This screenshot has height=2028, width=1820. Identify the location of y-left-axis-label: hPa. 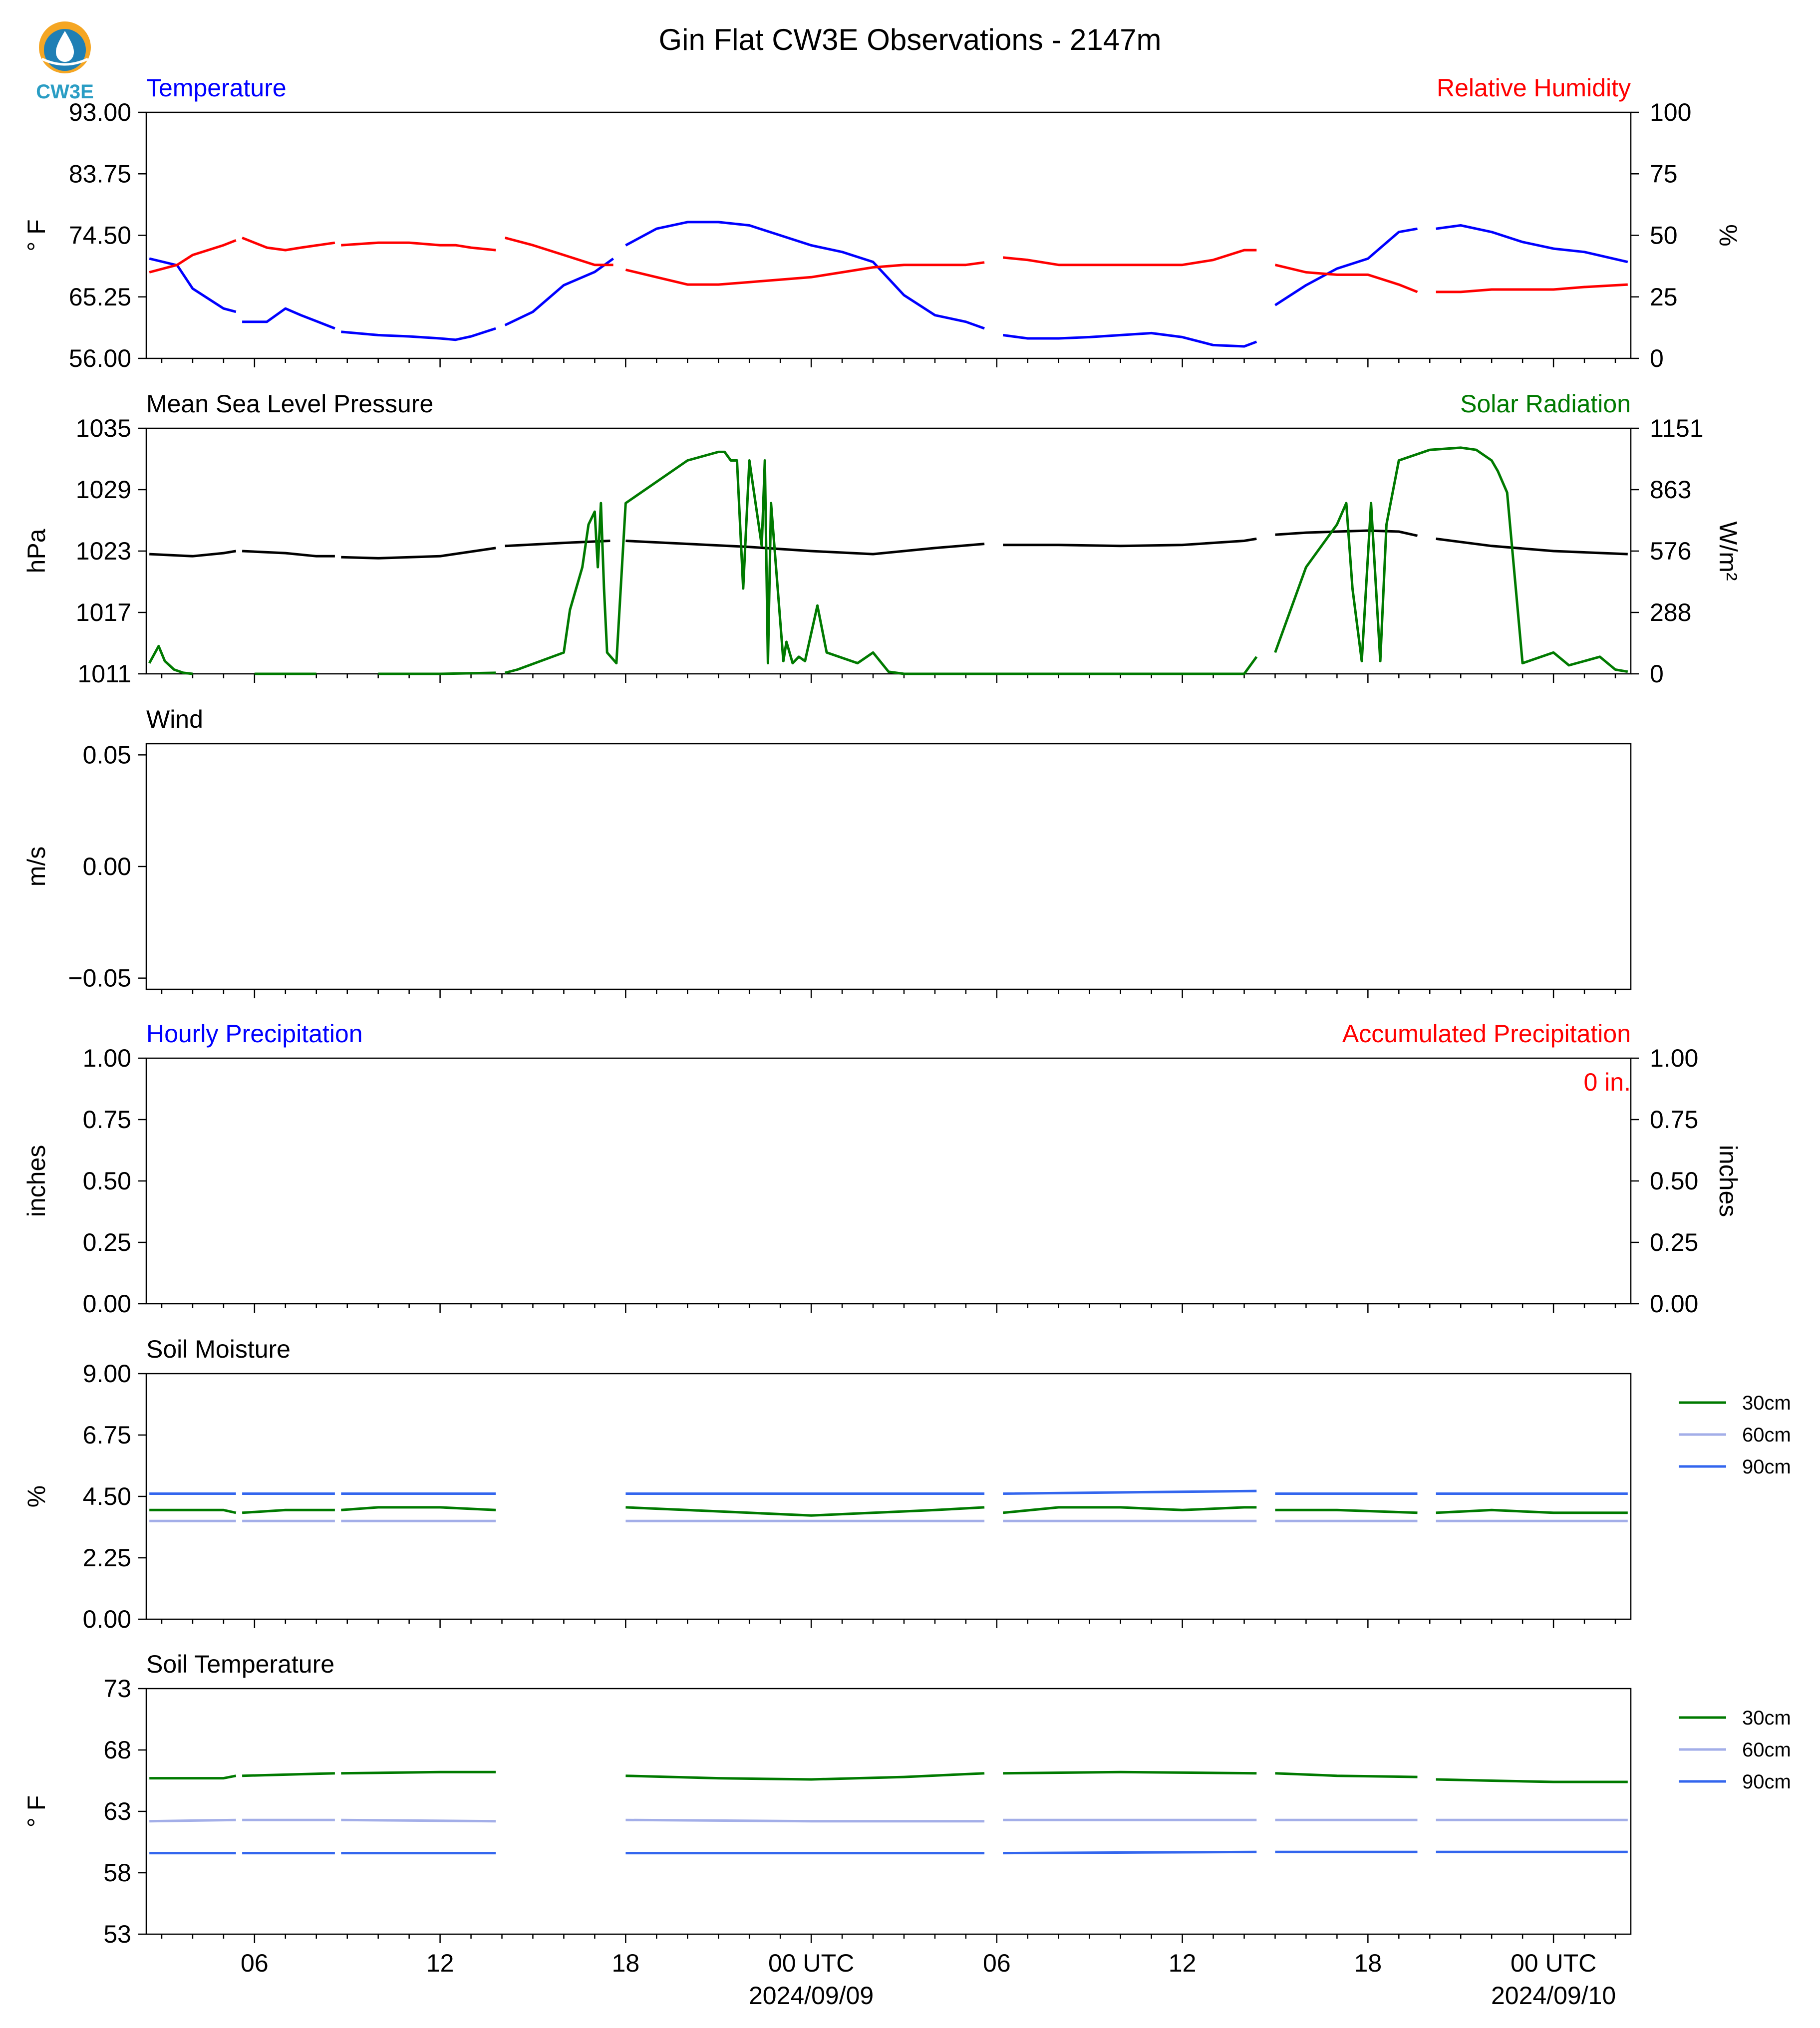
(36, 551).